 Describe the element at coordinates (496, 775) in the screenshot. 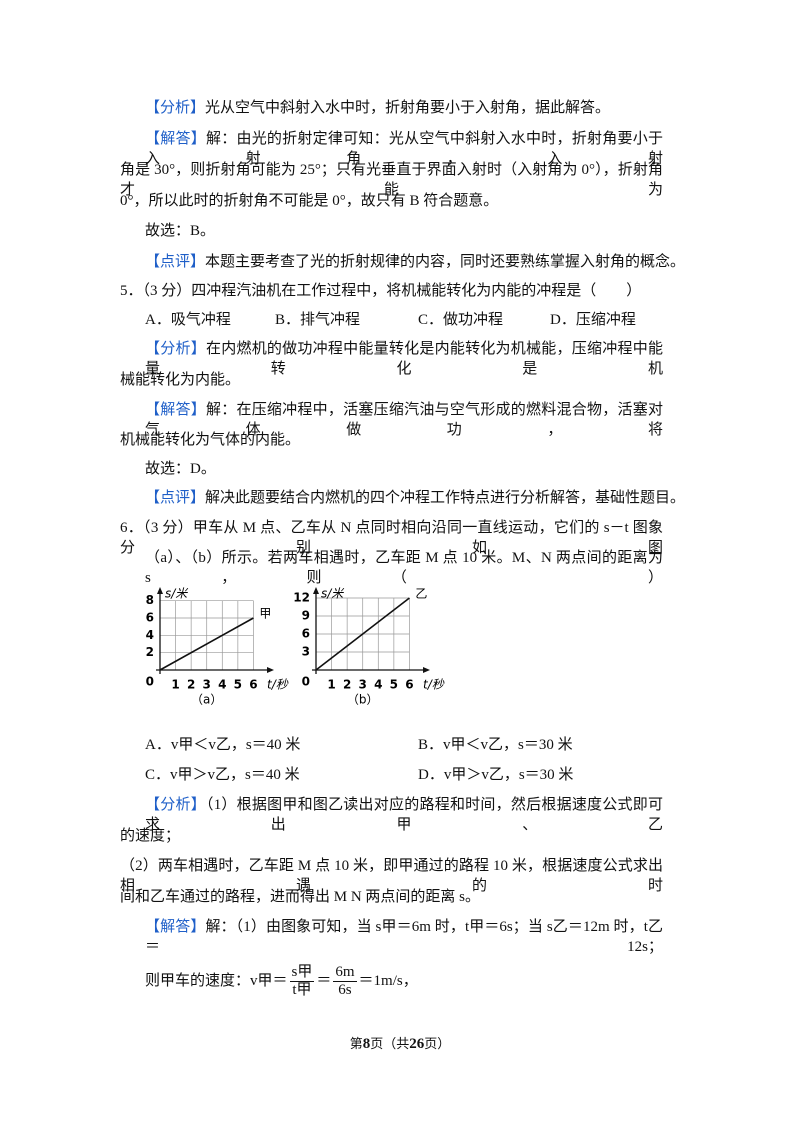

I see `option: D．v甲＞v乙，s＝30 米` at that location.